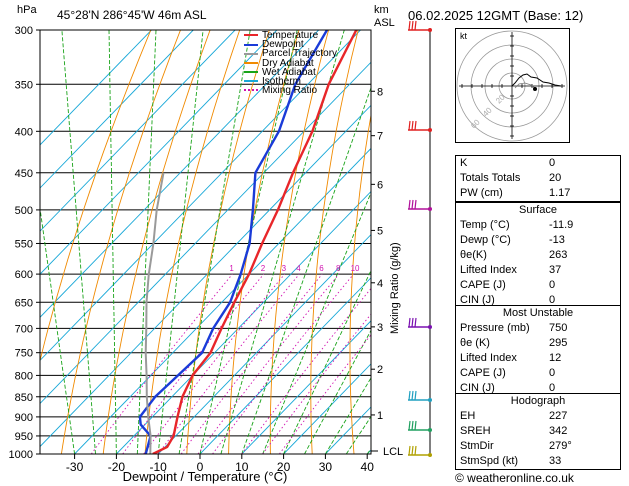 This screenshot has width=629, height=486. Describe the element at coordinates (475, 431) in the screenshot. I see `table-row-label: SREH` at that location.